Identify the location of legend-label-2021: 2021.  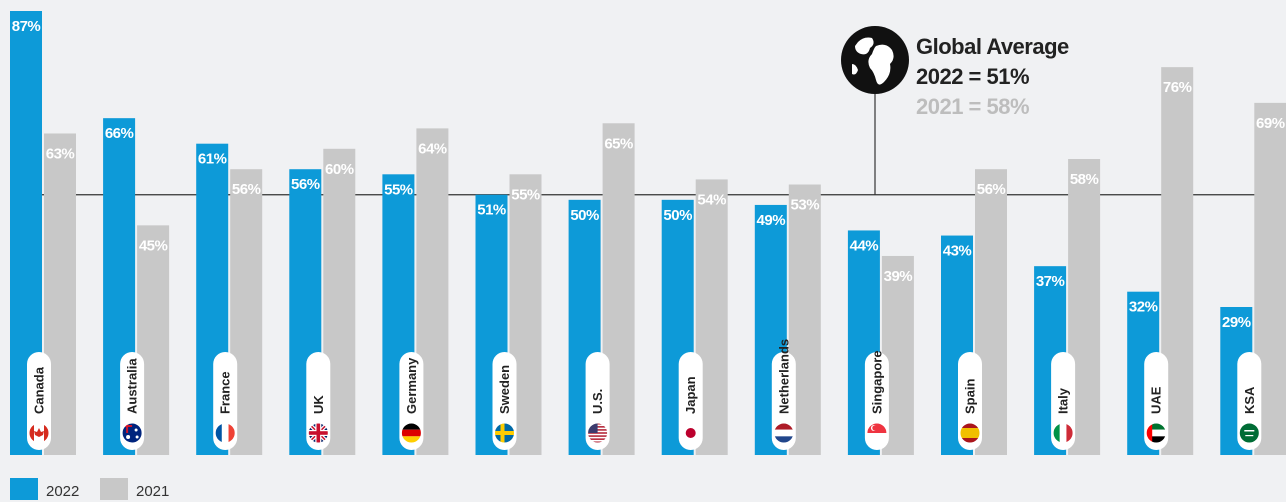
(152, 491).